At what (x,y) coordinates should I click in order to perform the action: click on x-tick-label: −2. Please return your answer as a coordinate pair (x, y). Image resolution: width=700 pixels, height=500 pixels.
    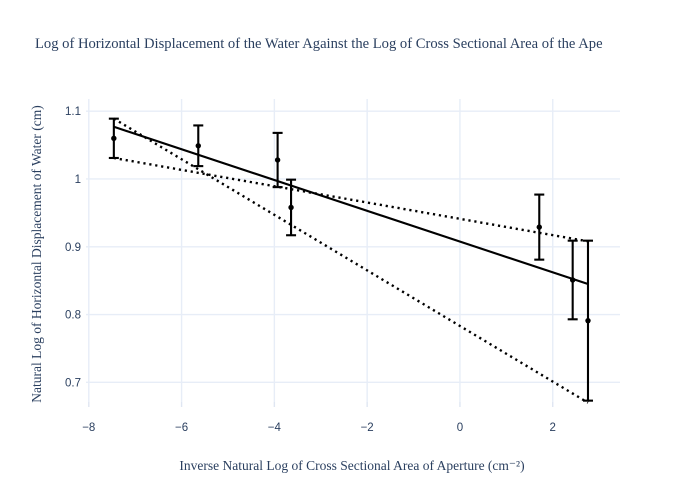
    Looking at the image, I should click on (367, 428).